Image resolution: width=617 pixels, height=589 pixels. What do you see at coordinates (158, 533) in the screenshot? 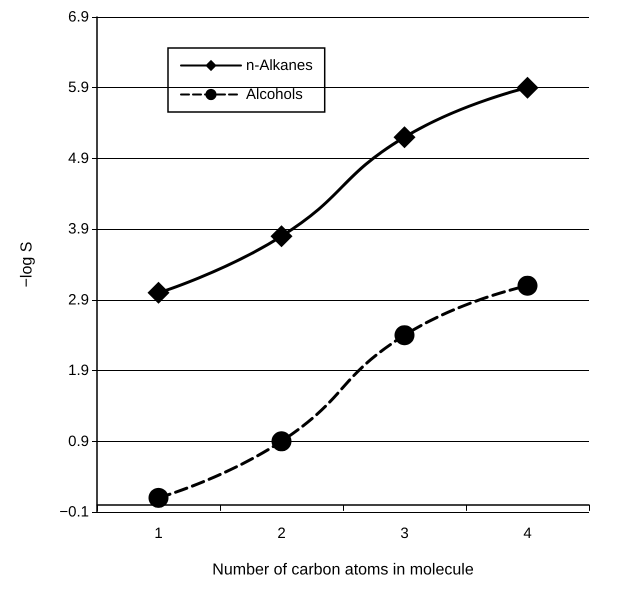
I see `x-tick-label: 1` at bounding box center [158, 533].